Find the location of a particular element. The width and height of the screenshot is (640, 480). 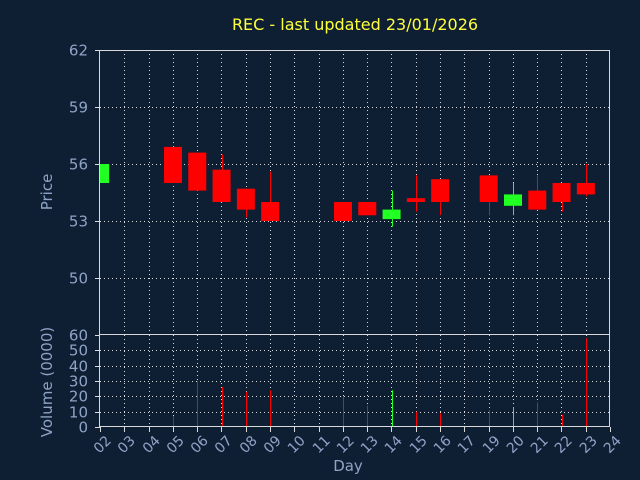

x-tick-label: 02 is located at coordinates (103, 445).